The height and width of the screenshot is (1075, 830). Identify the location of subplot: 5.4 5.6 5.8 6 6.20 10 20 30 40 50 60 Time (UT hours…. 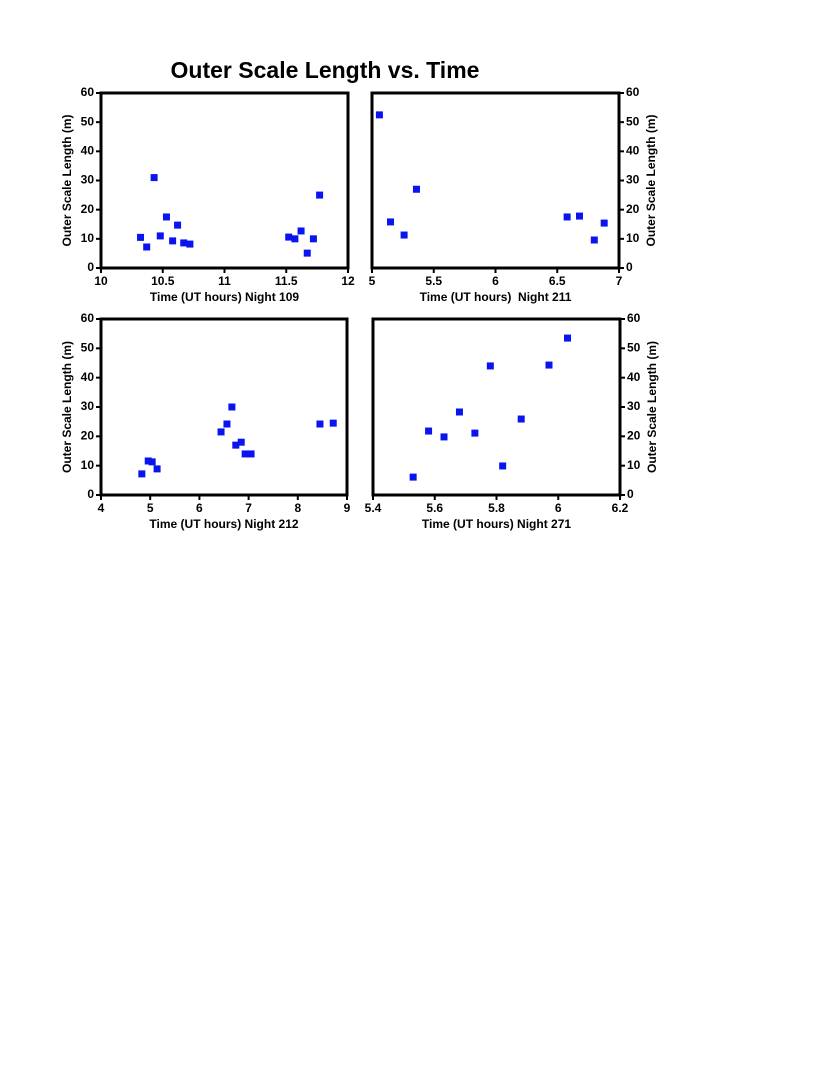
(512, 421).